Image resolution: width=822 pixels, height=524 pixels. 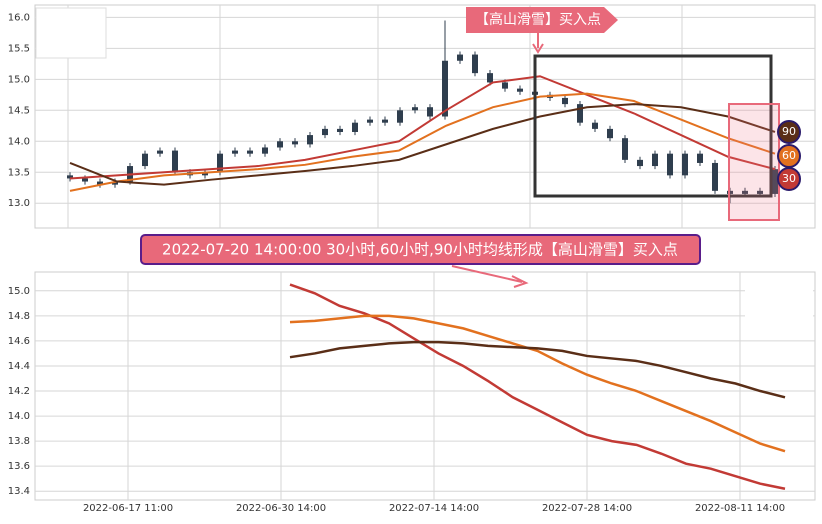 I want to click on annotation-arrow, so click(x=538, y=43).